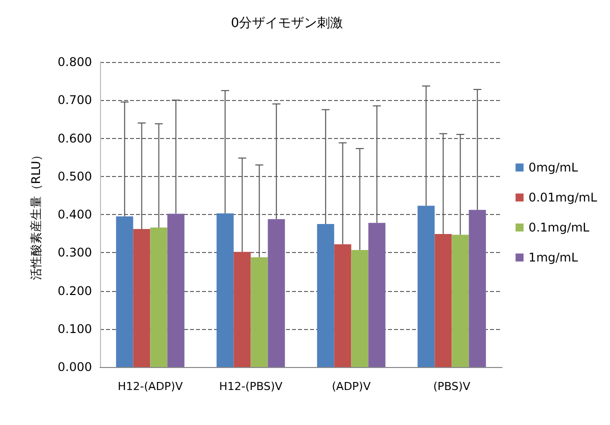 The image size is (610, 425). Describe the element at coordinates (452, 386) in the screenshot. I see `x-tick-label: (PBS)V` at that location.